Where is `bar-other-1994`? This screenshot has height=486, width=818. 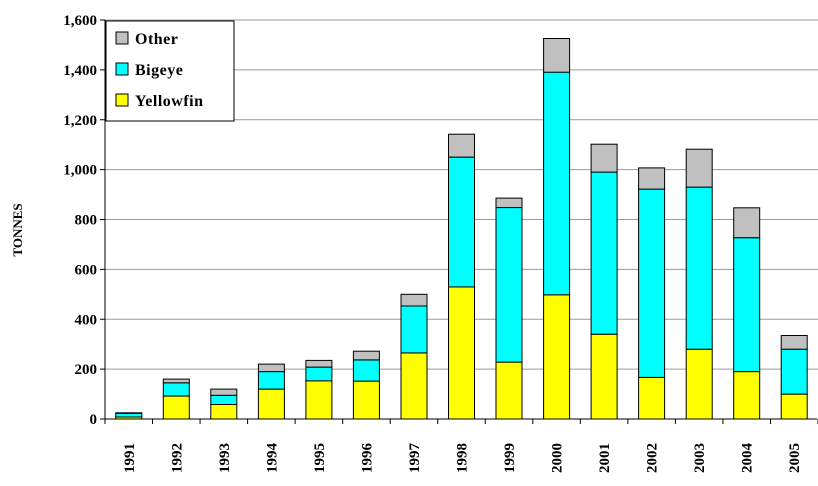 bar-other-1994 is located at coordinates (271, 368).